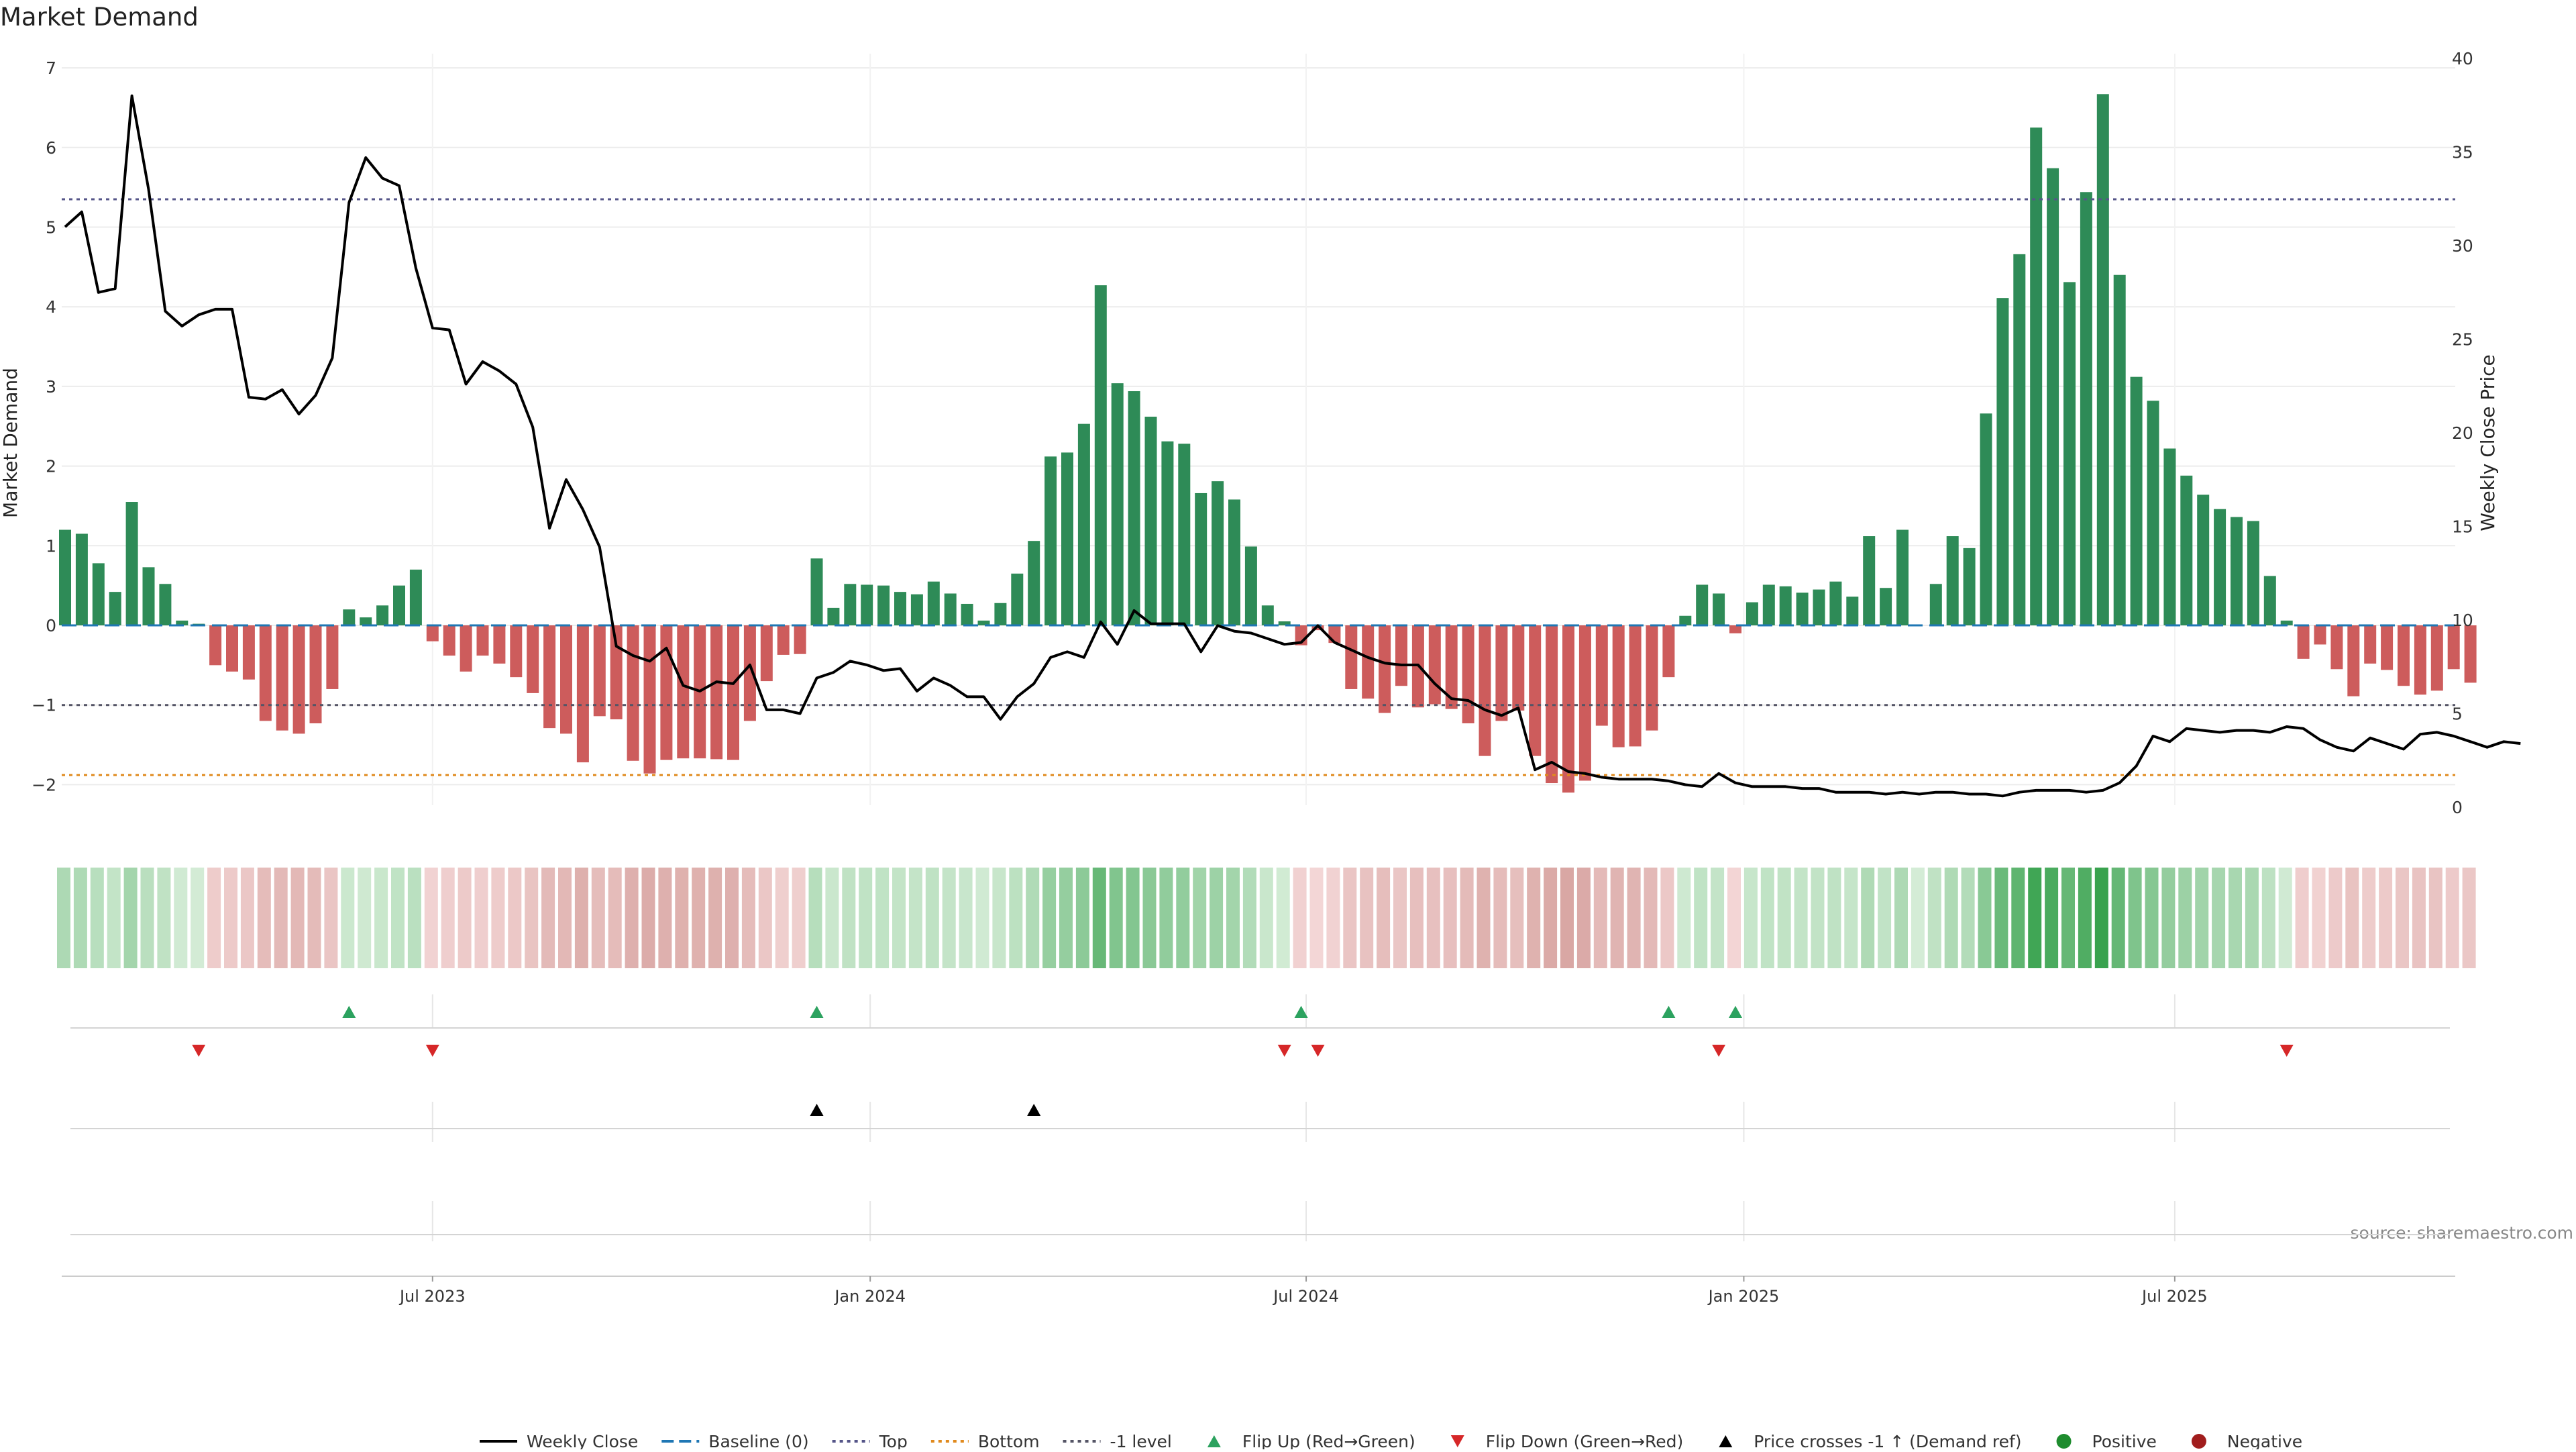 The height and width of the screenshot is (1452, 2576). Describe the element at coordinates (1735, 1012) in the screenshot. I see `flip-up-marker` at that location.